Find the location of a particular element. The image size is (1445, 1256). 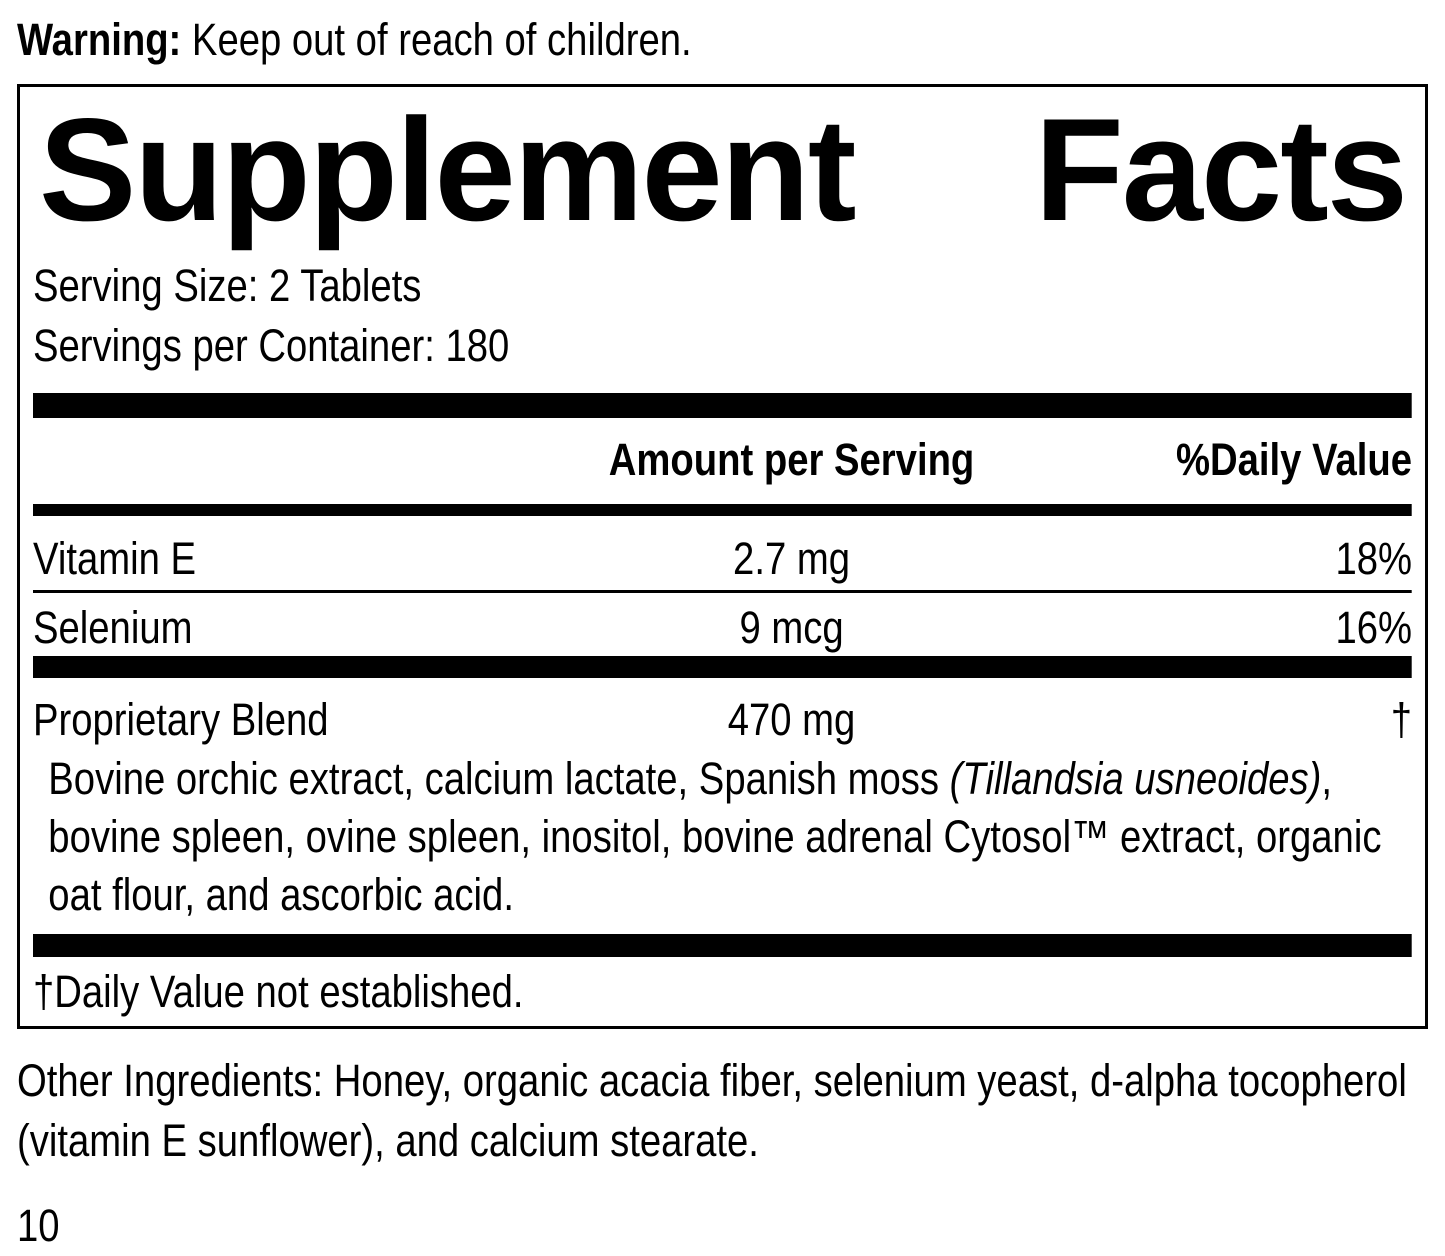

column-header-row: Amount per Serving %Daily Value is located at coordinates (722, 460).